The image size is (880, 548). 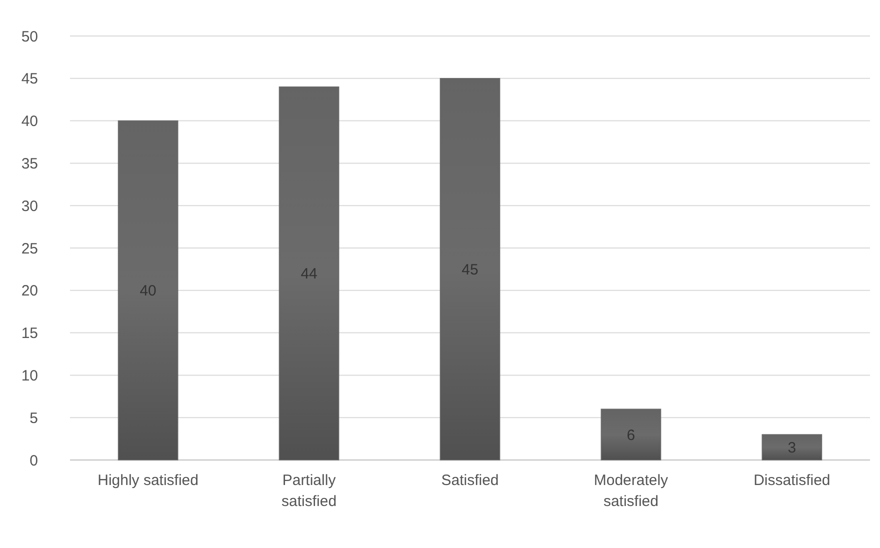 I want to click on y-tick-label: 45, so click(x=29, y=79).